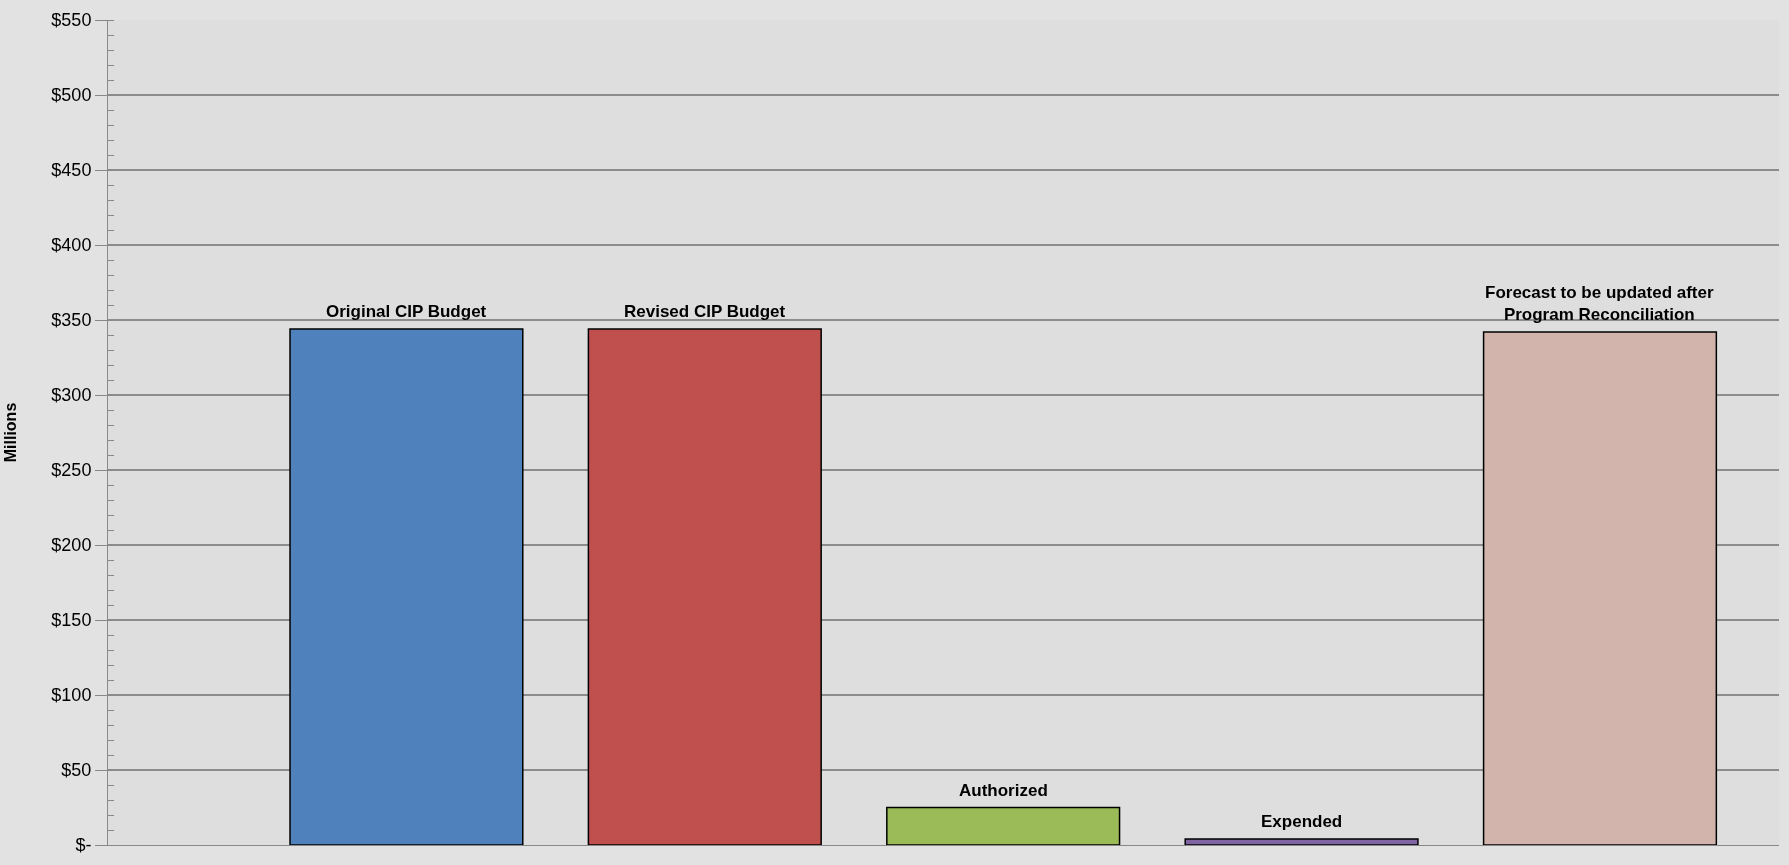  I want to click on y-tick-label: $350, so click(71, 320).